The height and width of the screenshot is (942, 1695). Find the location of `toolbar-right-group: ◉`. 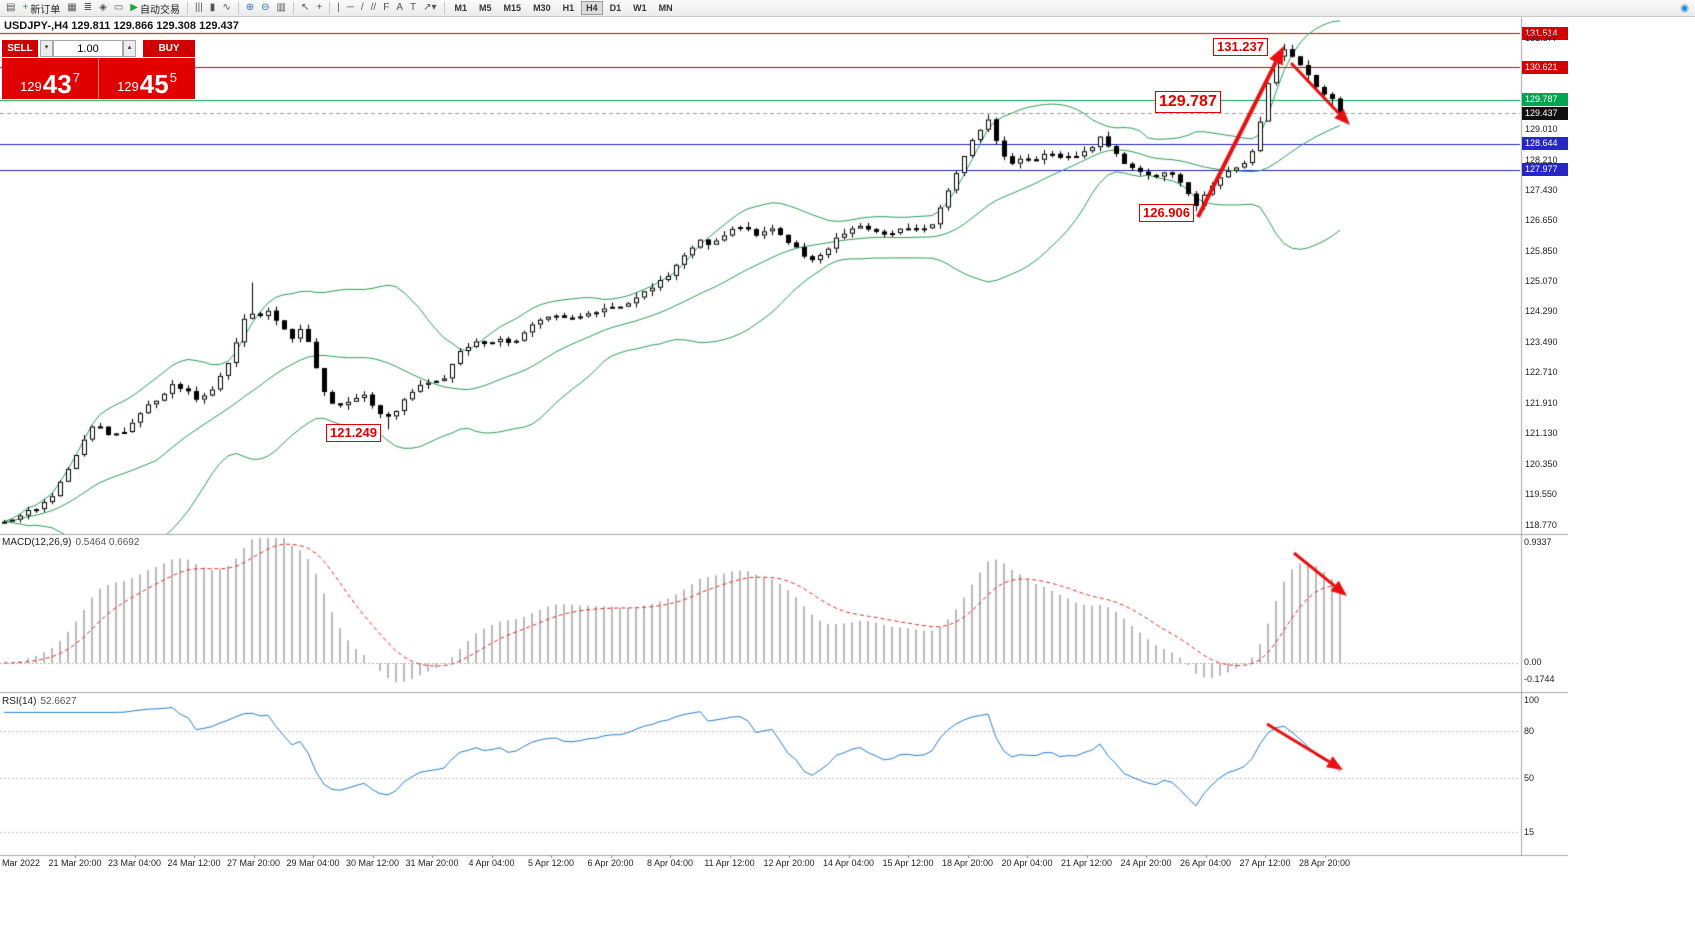

toolbar-right-group: ◉ is located at coordinates (1684, 8).